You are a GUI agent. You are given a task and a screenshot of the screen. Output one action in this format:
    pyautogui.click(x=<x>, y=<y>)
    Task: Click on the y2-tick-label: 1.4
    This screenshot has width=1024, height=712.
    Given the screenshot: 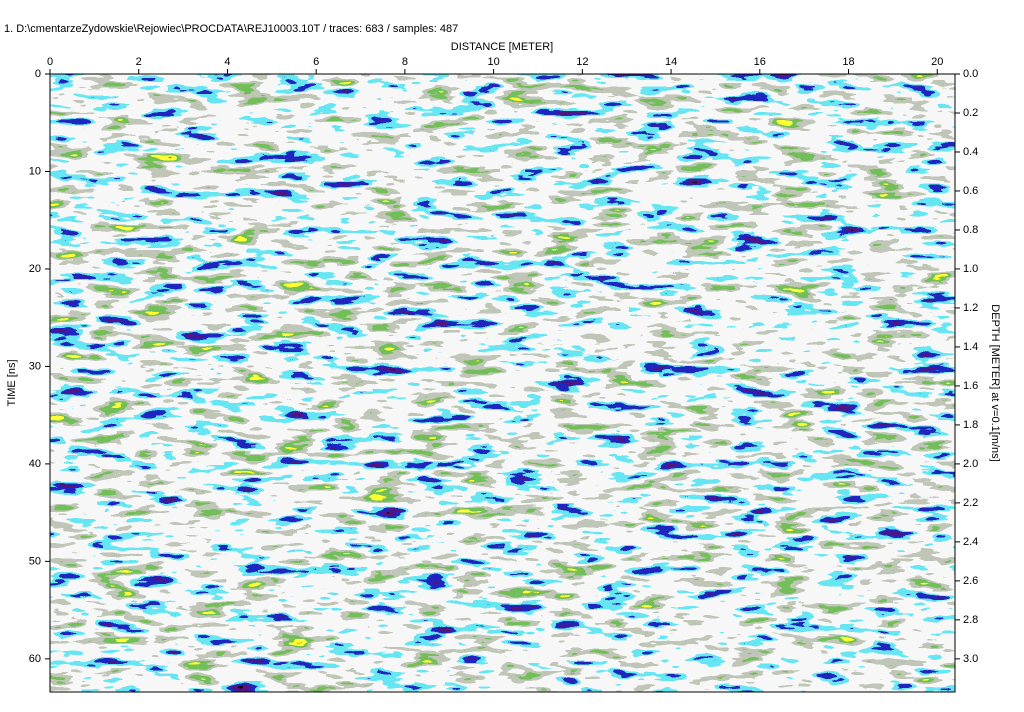 What is the action you would take?
    pyautogui.click(x=970, y=347)
    